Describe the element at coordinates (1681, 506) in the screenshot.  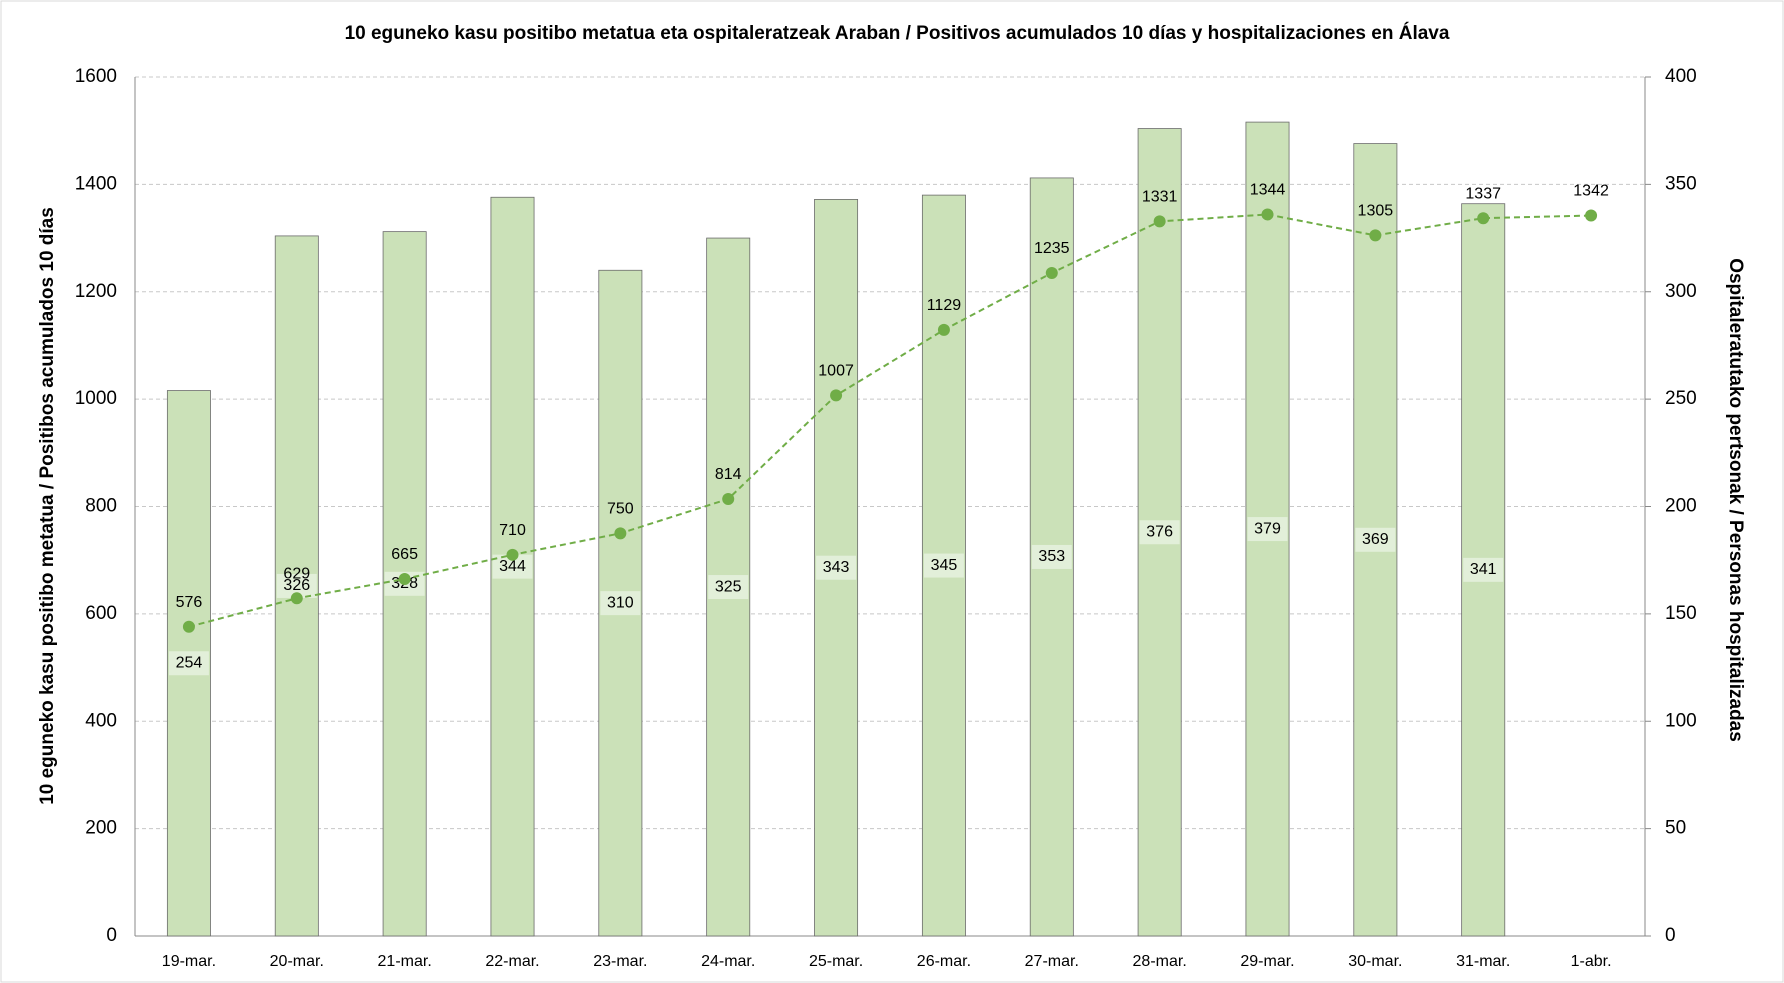
I see `y2-tick-label: 200` at that location.